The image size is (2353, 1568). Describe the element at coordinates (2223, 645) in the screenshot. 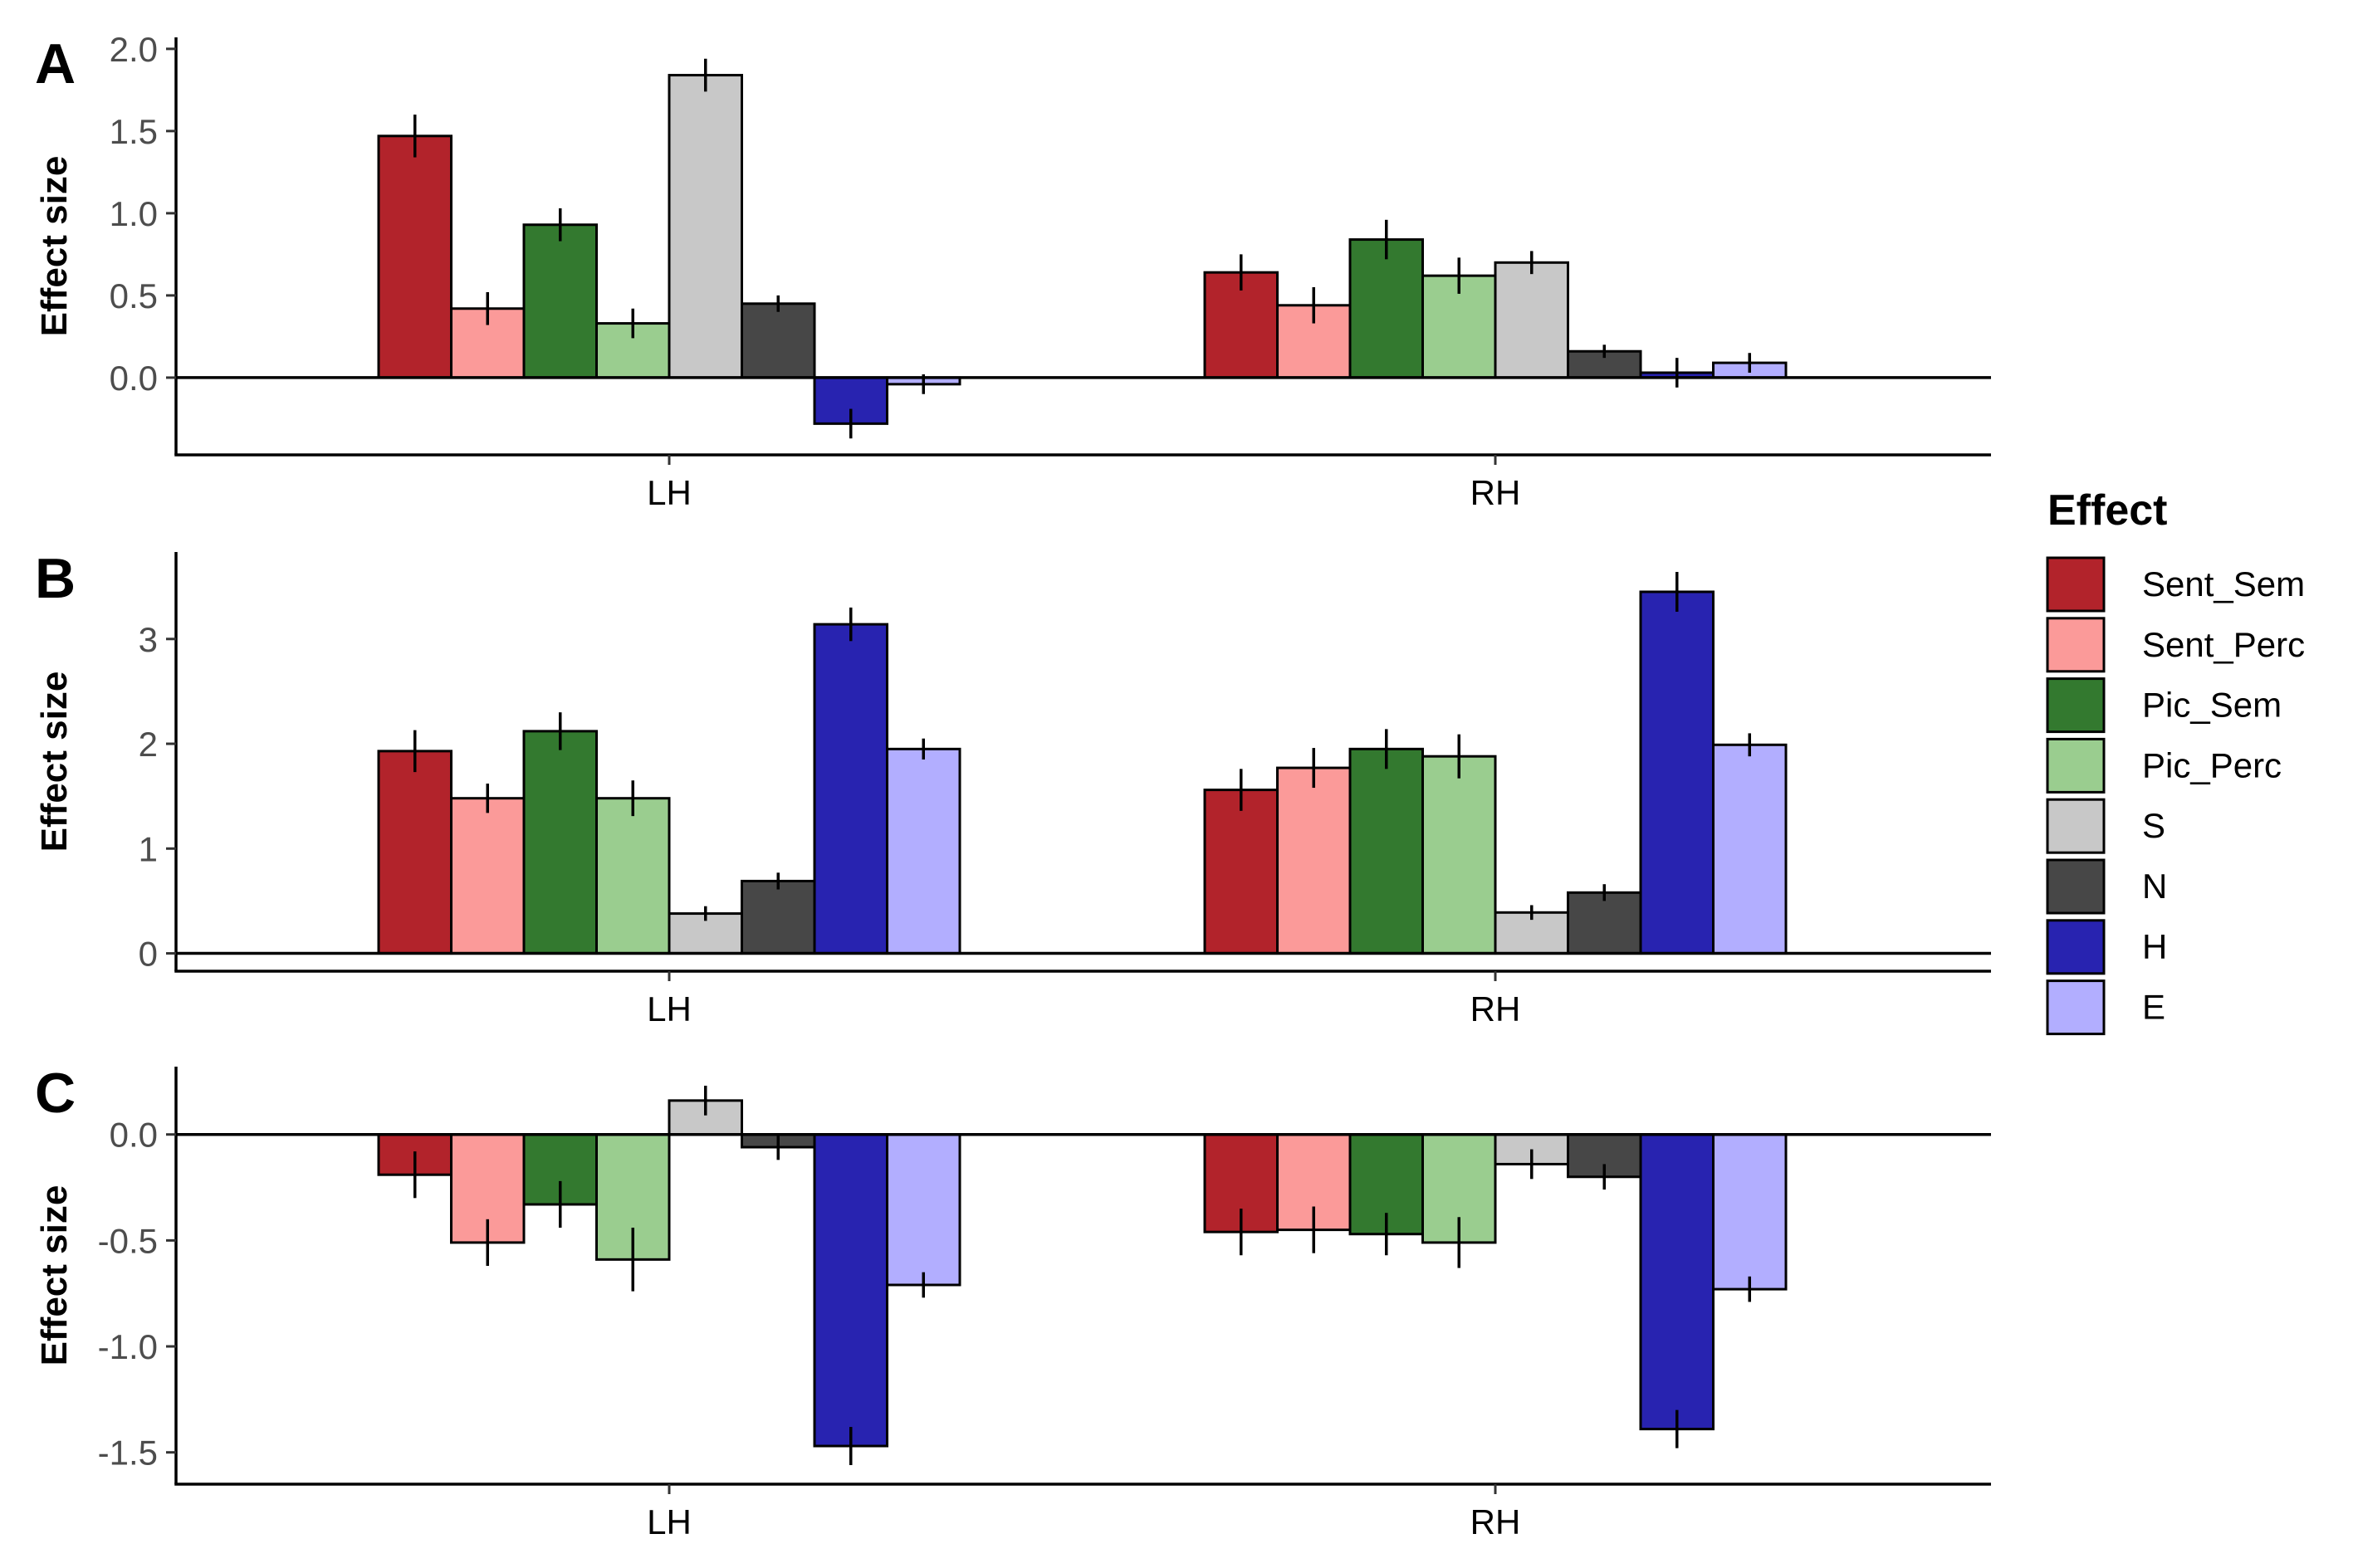

I see `legend-label: Sent_Perc` at that location.